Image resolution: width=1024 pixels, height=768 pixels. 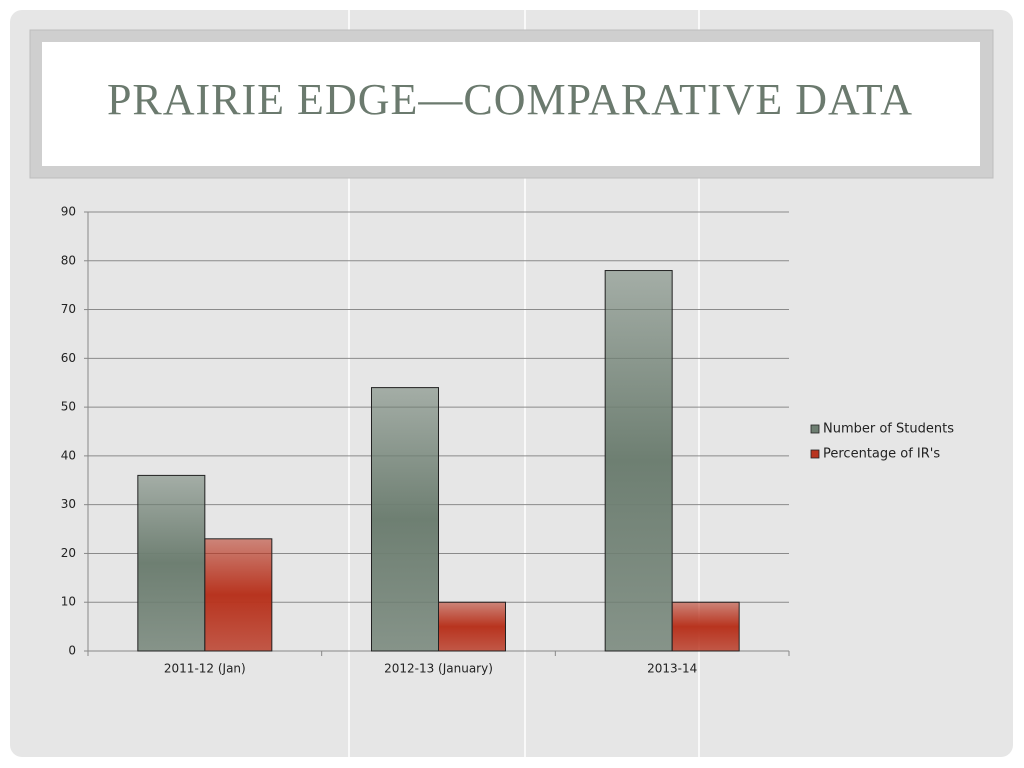 What do you see at coordinates (510, 99) in the screenshot?
I see `chart-title: PRAIRIE EDGE—COMPARATIVE DATA` at bounding box center [510, 99].